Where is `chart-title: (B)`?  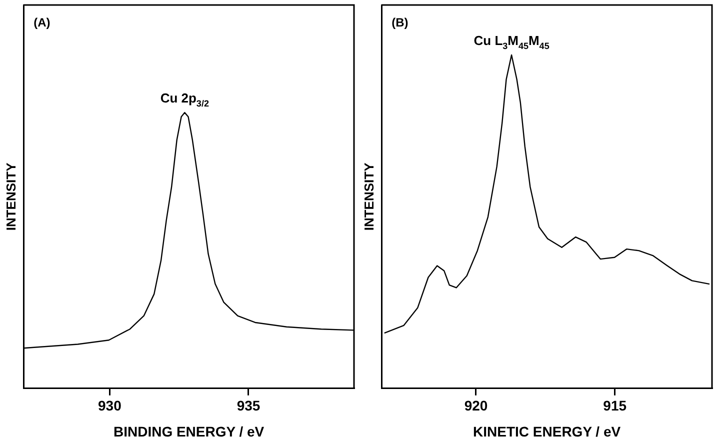
chart-title: (B) is located at coordinates (400, 22).